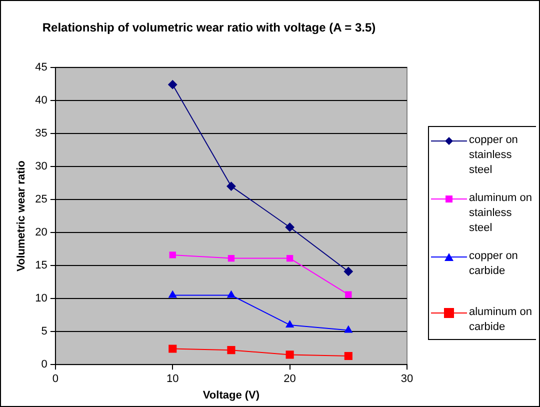 The width and height of the screenshot is (540, 407). Describe the element at coordinates (494, 155) in the screenshot. I see `legend-label: copper on stainless steel` at that location.